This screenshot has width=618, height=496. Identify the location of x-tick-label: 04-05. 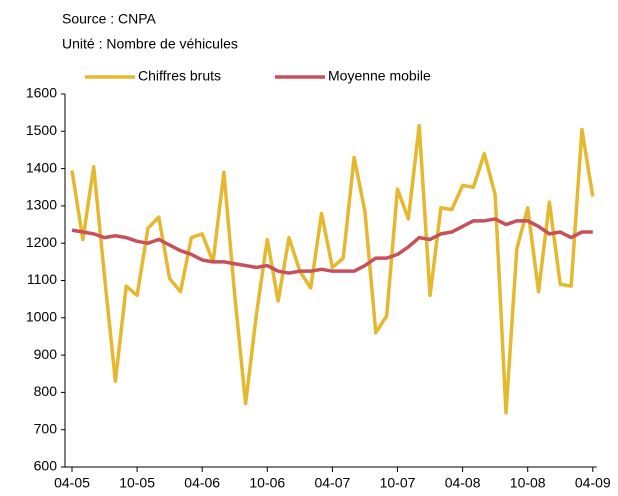
(72, 483).